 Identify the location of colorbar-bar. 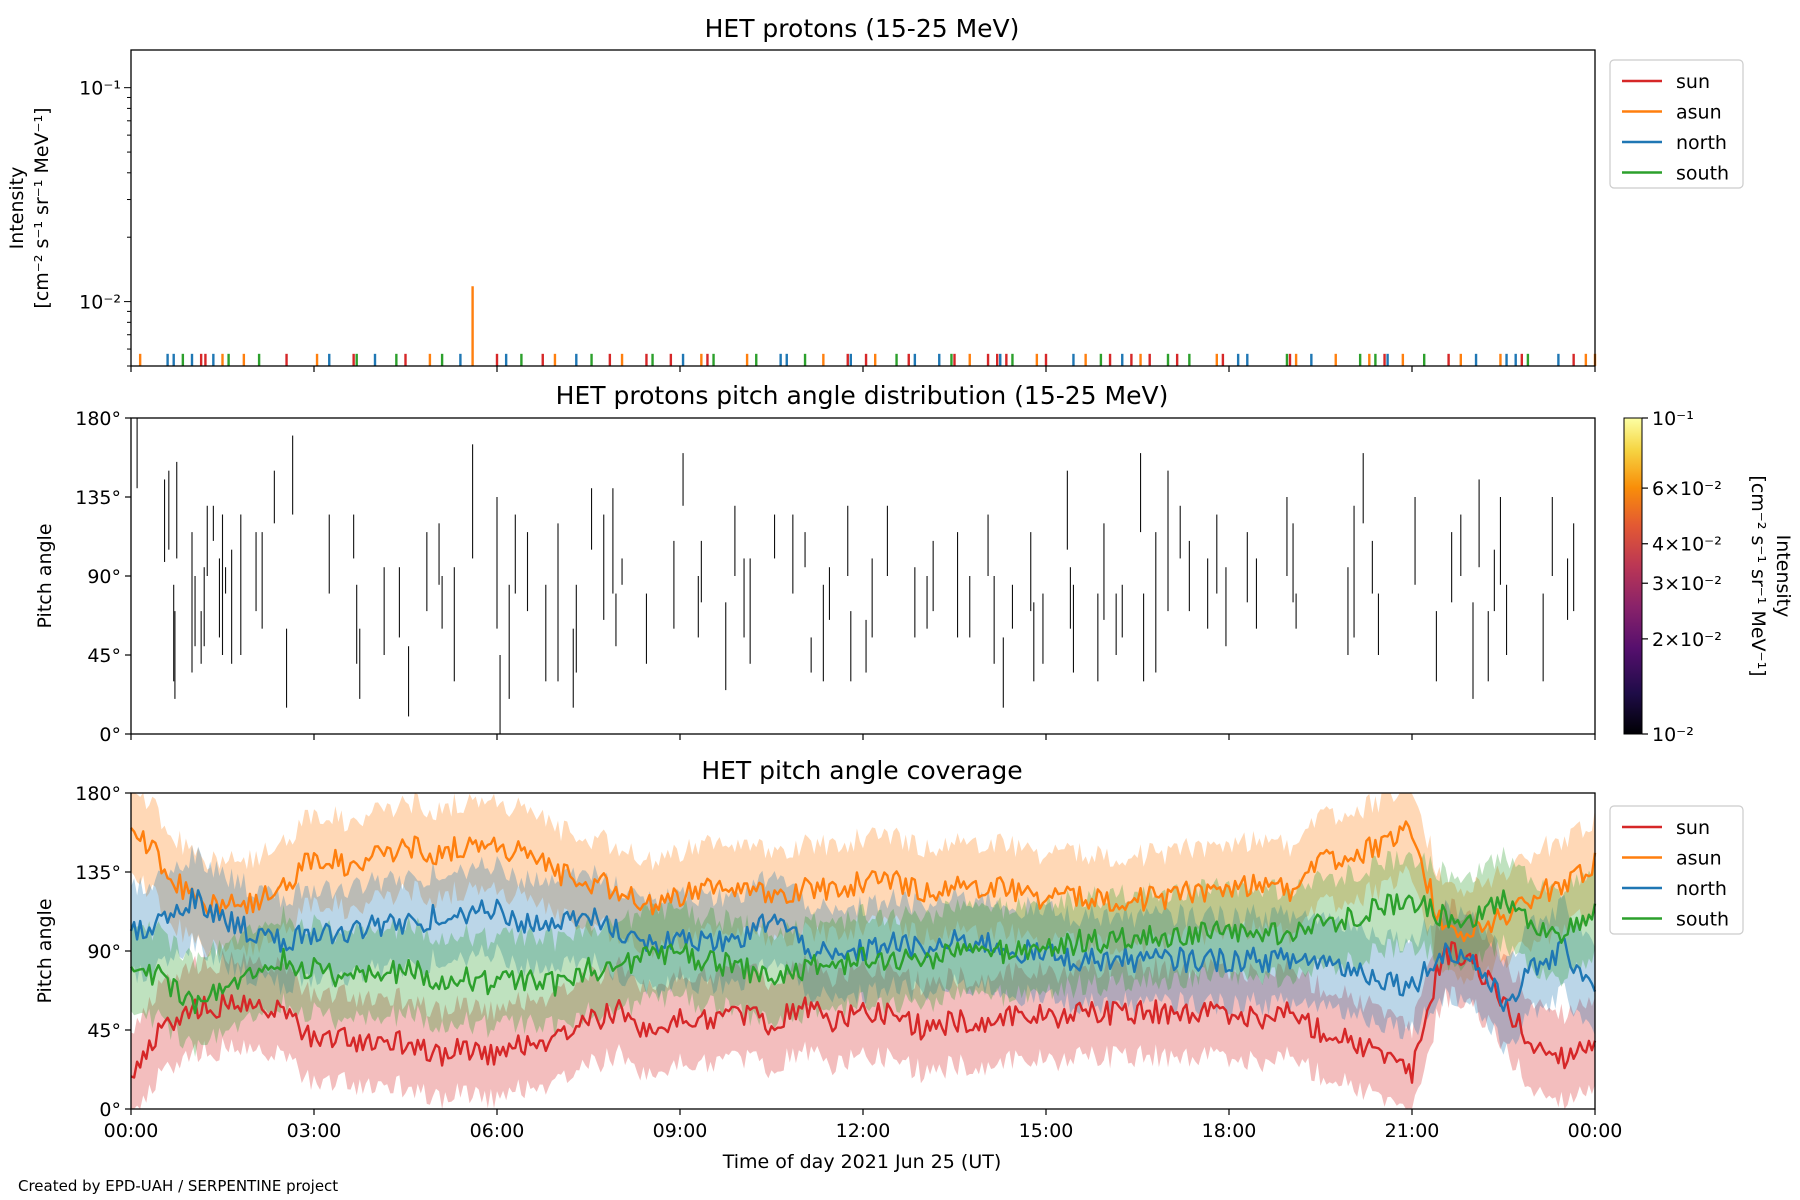
(1633, 576).